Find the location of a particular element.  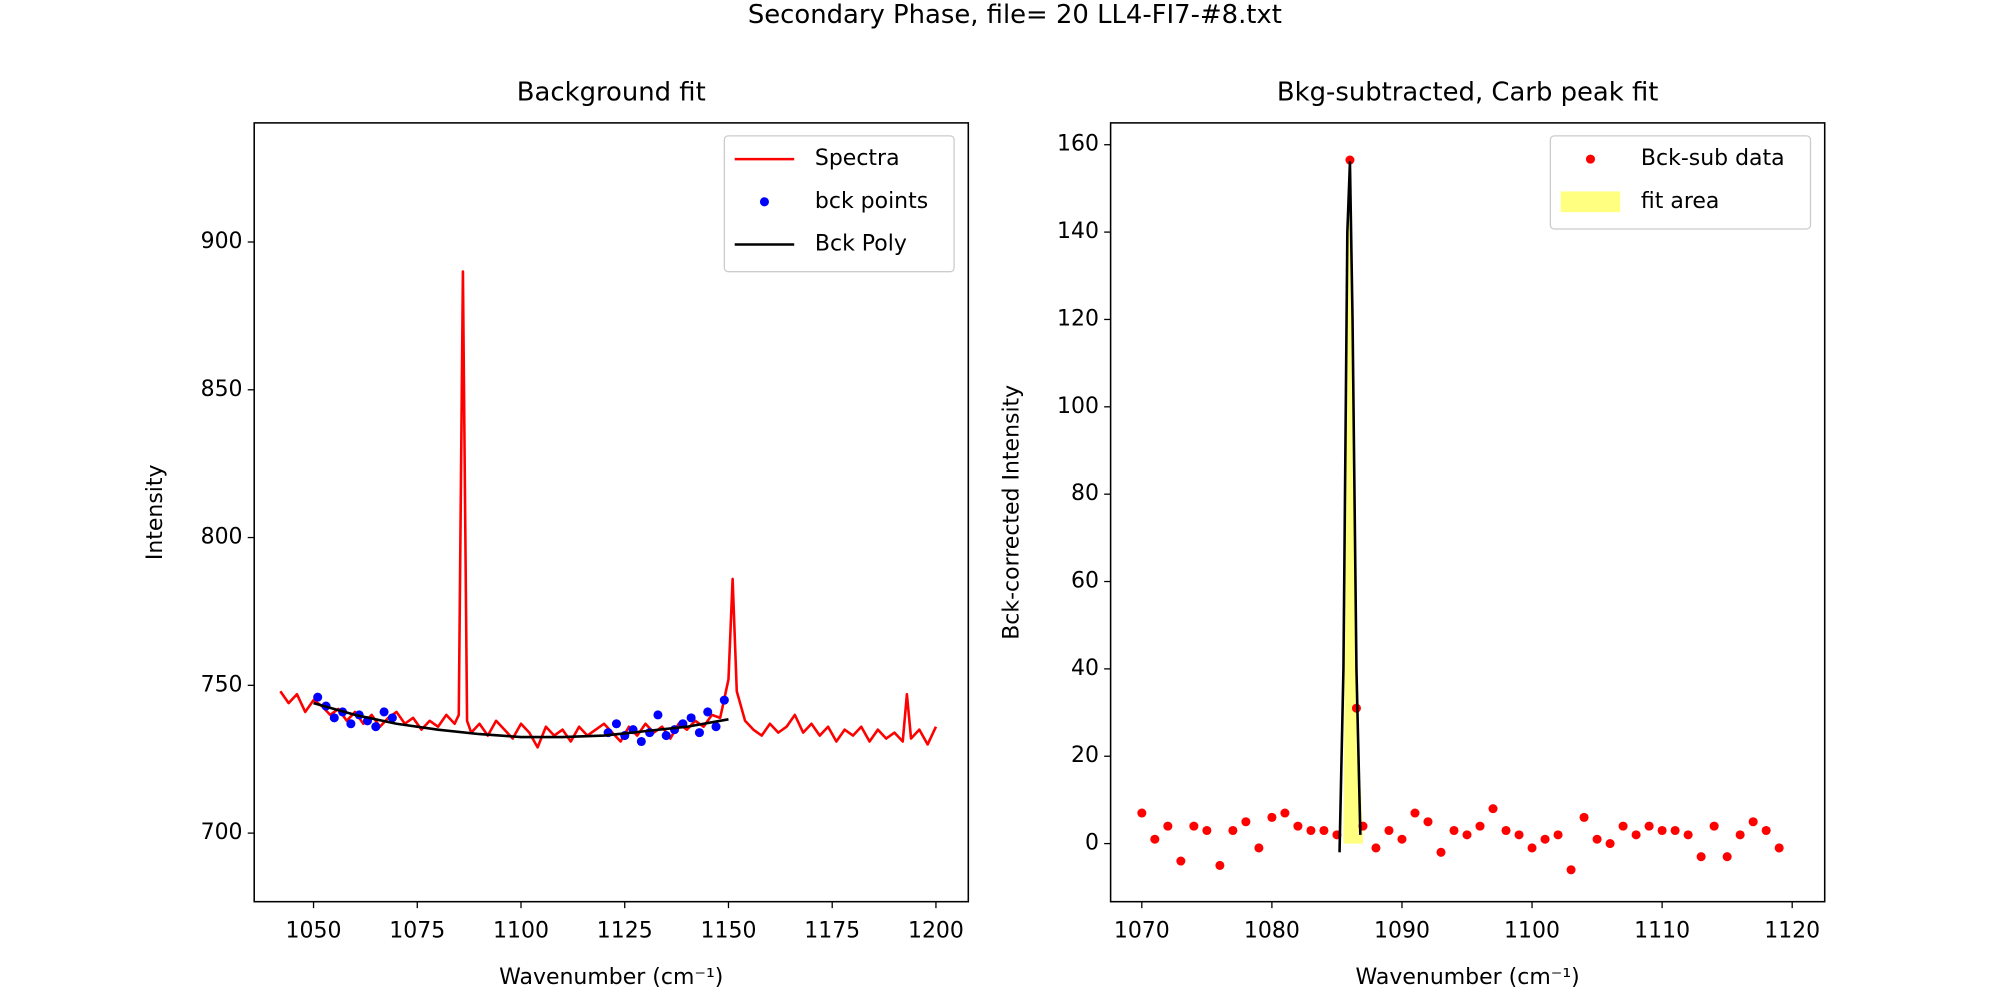

y-tick-label: 80 is located at coordinates (1085, 493).